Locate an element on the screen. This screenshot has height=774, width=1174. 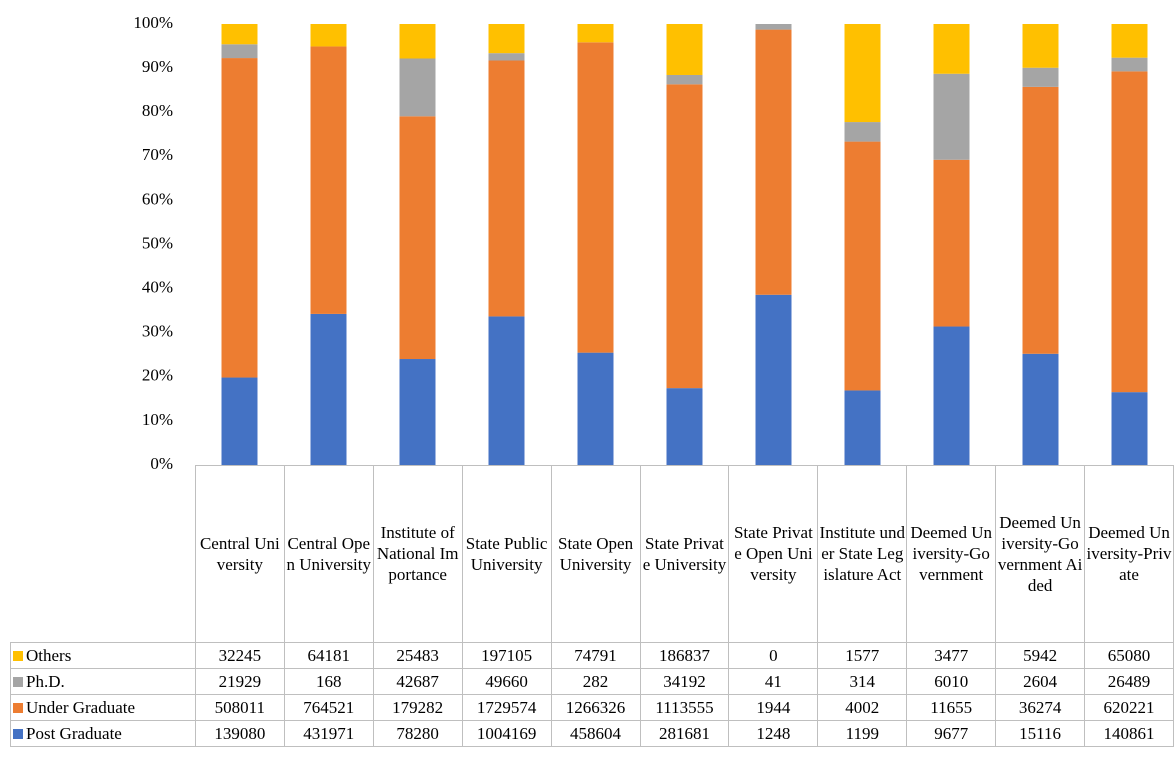
legend-label: Others is located at coordinates (49, 655).